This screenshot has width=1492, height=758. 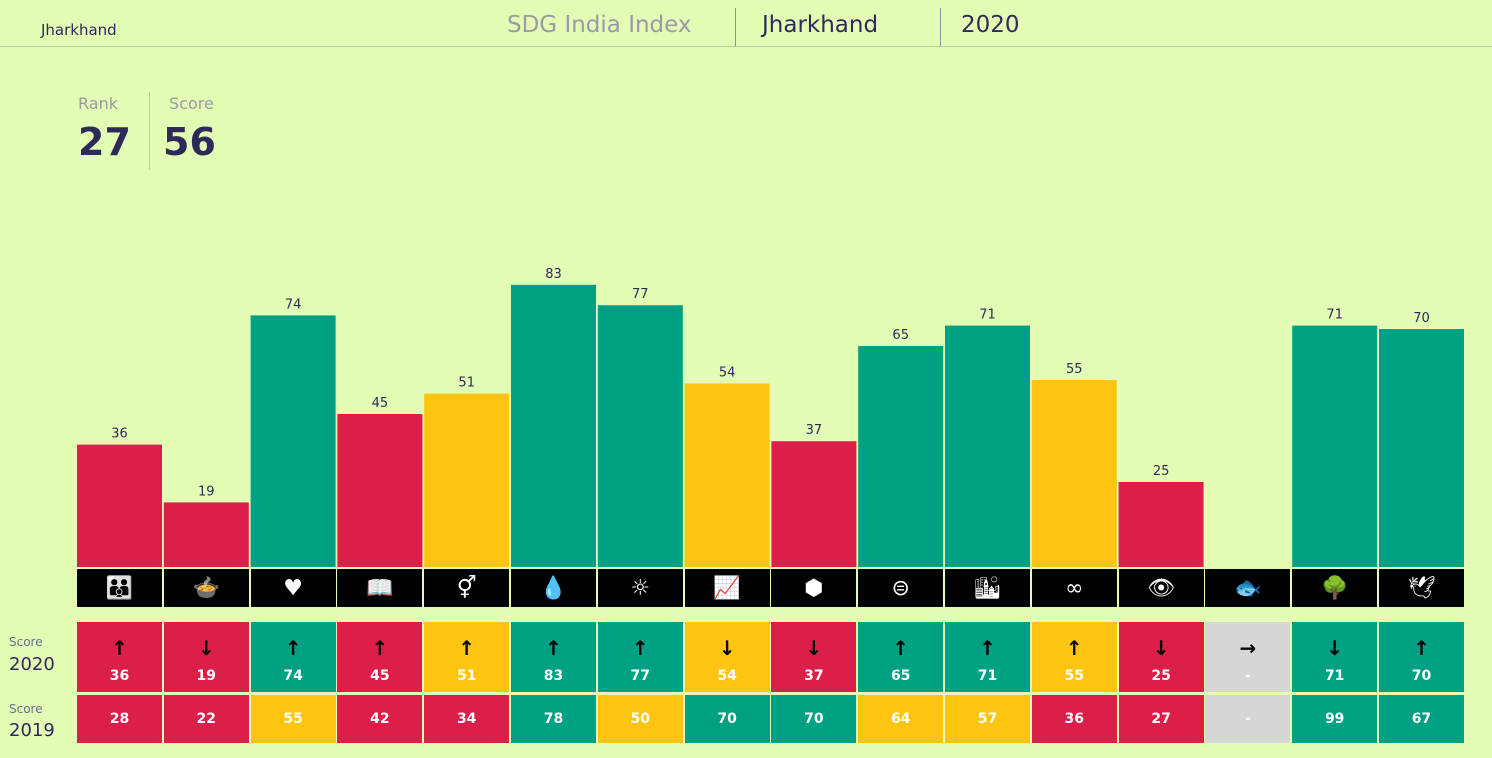 What do you see at coordinates (1161, 471) in the screenshot?
I see `bar-value-label: 25` at bounding box center [1161, 471].